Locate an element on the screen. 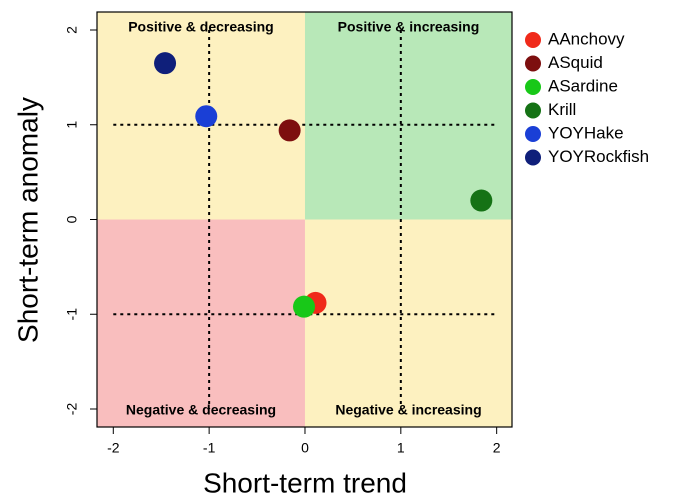 The height and width of the screenshot is (502, 673). y-tick-label: -1 is located at coordinates (72, 314).